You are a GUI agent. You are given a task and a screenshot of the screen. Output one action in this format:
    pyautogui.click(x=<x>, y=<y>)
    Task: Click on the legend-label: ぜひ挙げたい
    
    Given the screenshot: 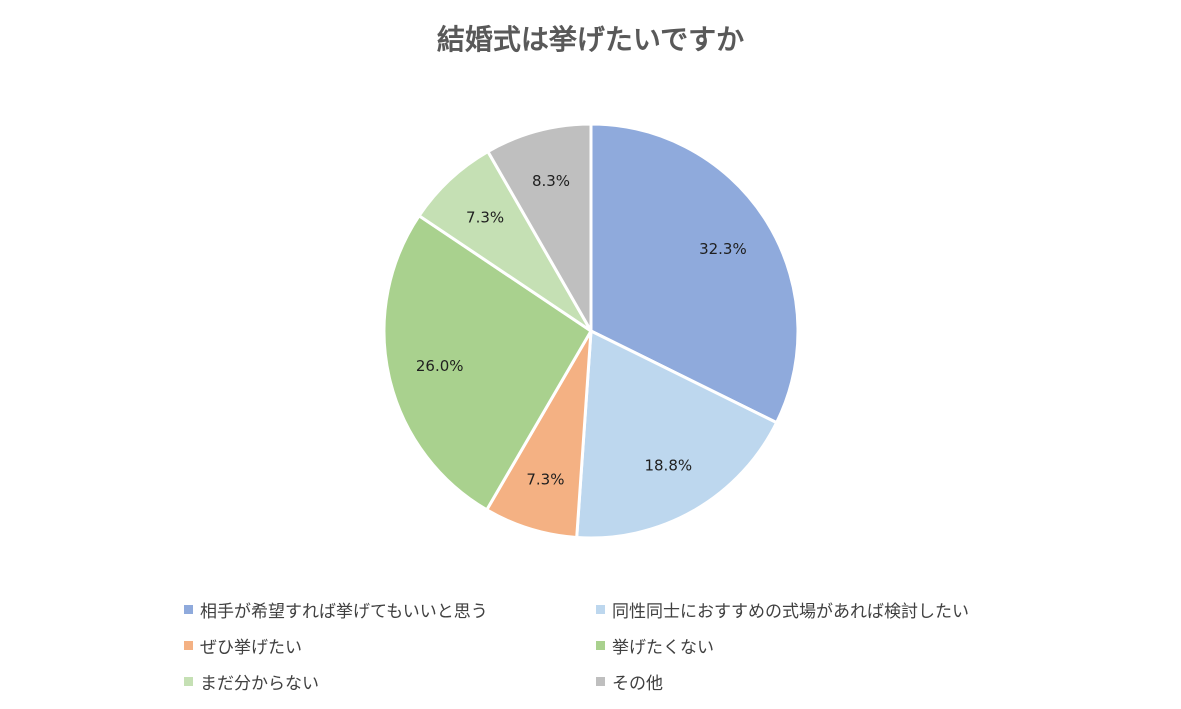 What is the action you would take?
    pyautogui.click(x=251, y=647)
    